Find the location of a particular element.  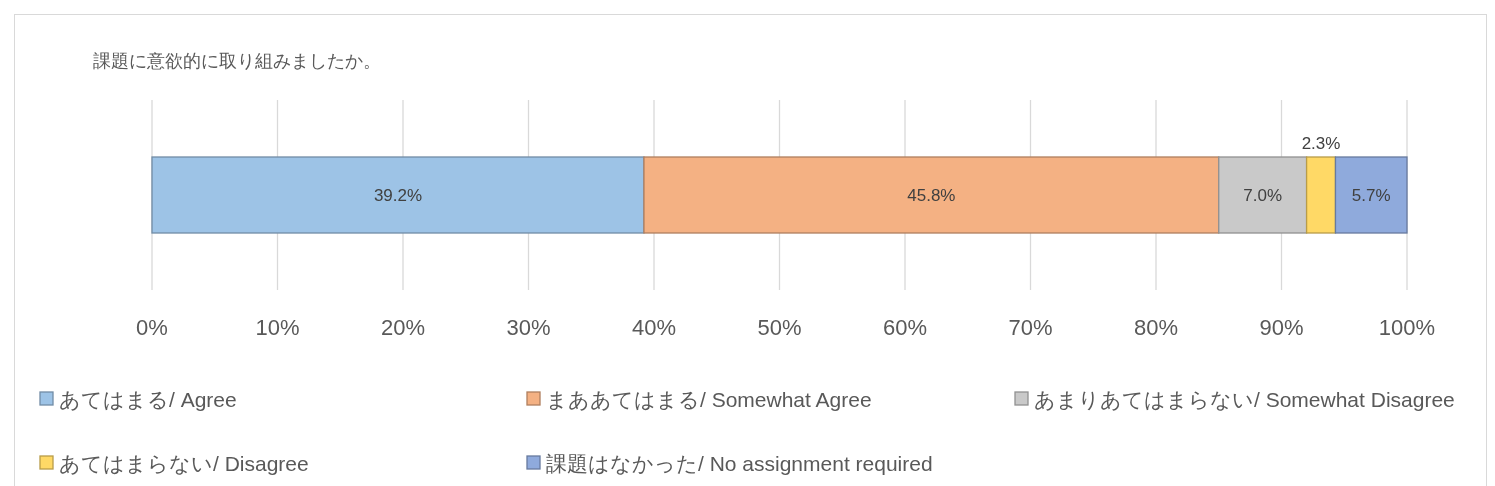

data-label: 2.3% is located at coordinates (1321, 143).